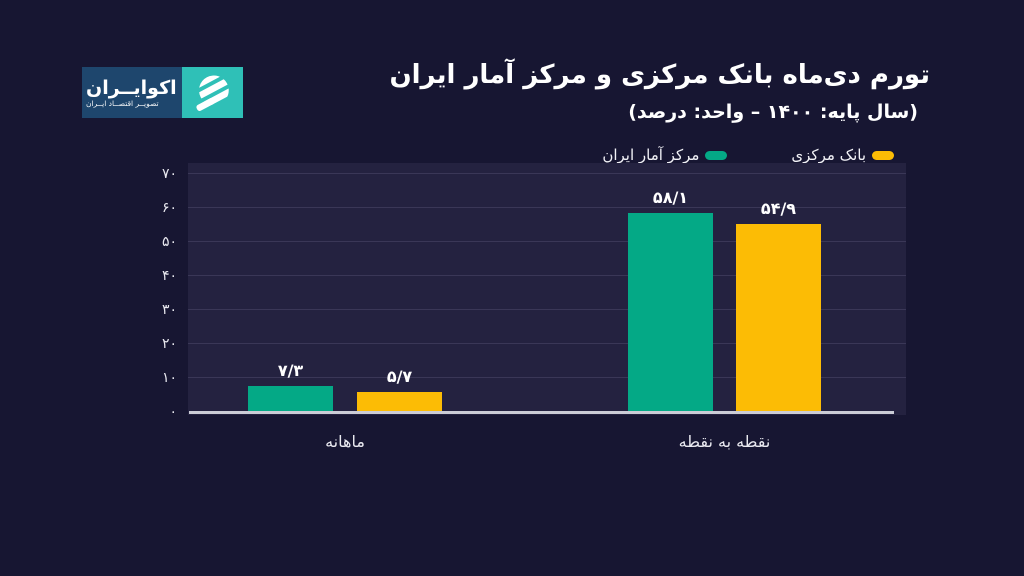 The image size is (1024, 576). What do you see at coordinates (828, 155) in the screenshot?
I see `legend-label: بانک مرکزی` at bounding box center [828, 155].